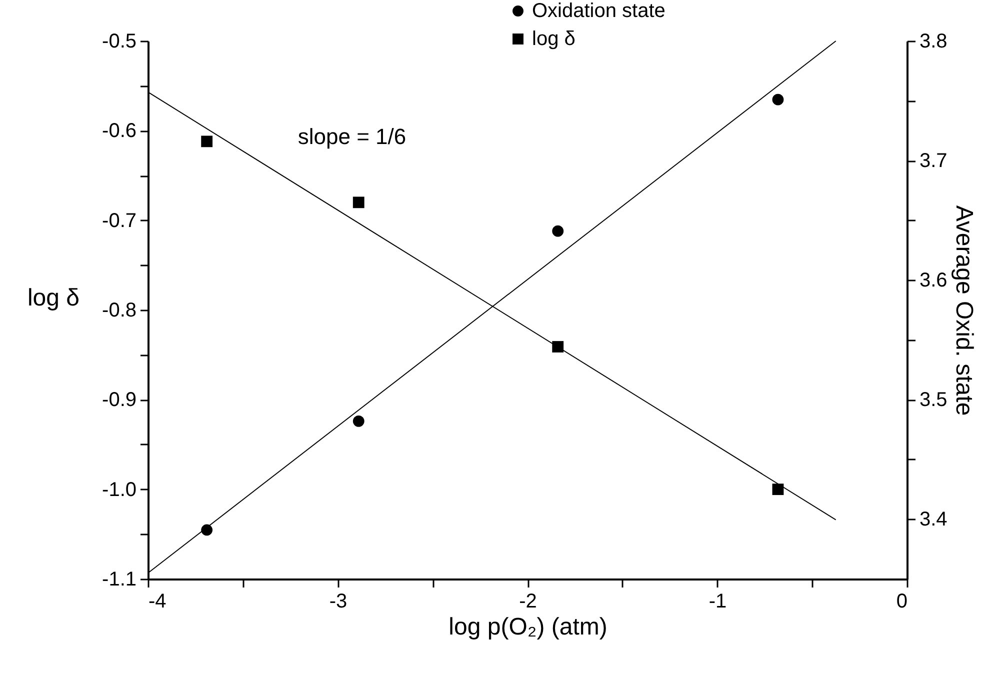 This screenshot has height=679, width=996. Describe the element at coordinates (119, 41) in the screenshot. I see `y-tick-label: -0.5` at that location.